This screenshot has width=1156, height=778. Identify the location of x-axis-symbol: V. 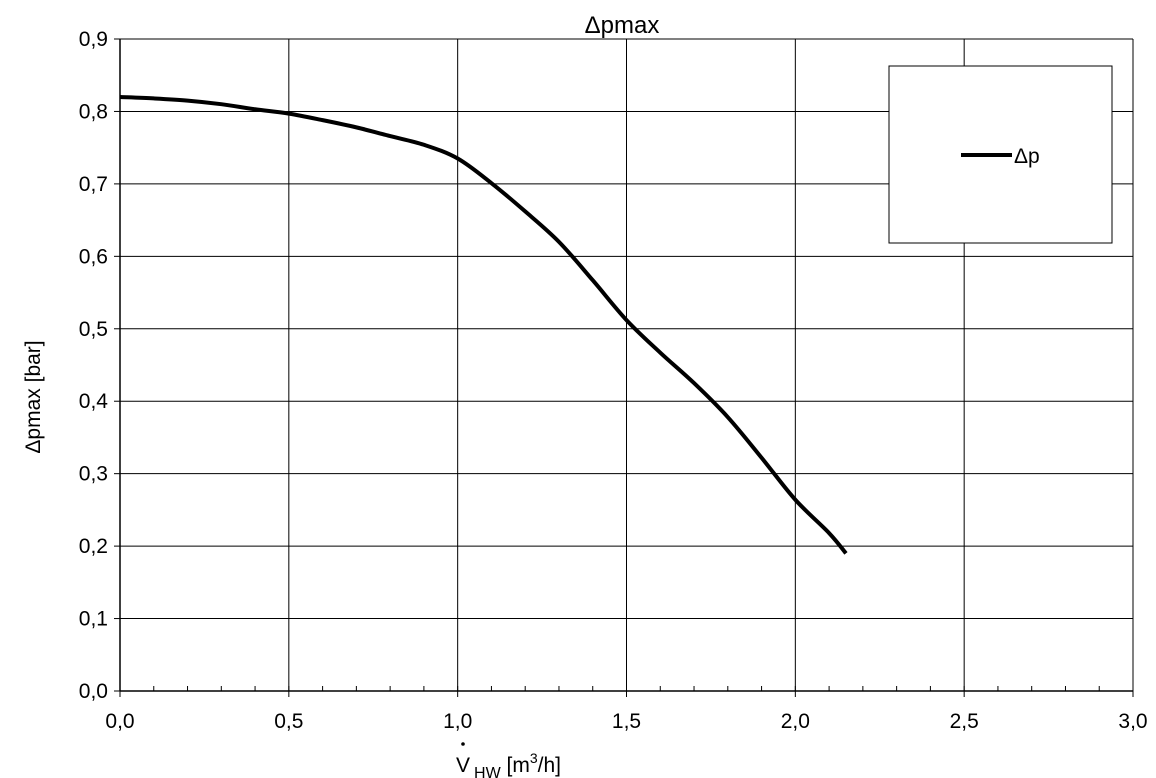
(463, 765).